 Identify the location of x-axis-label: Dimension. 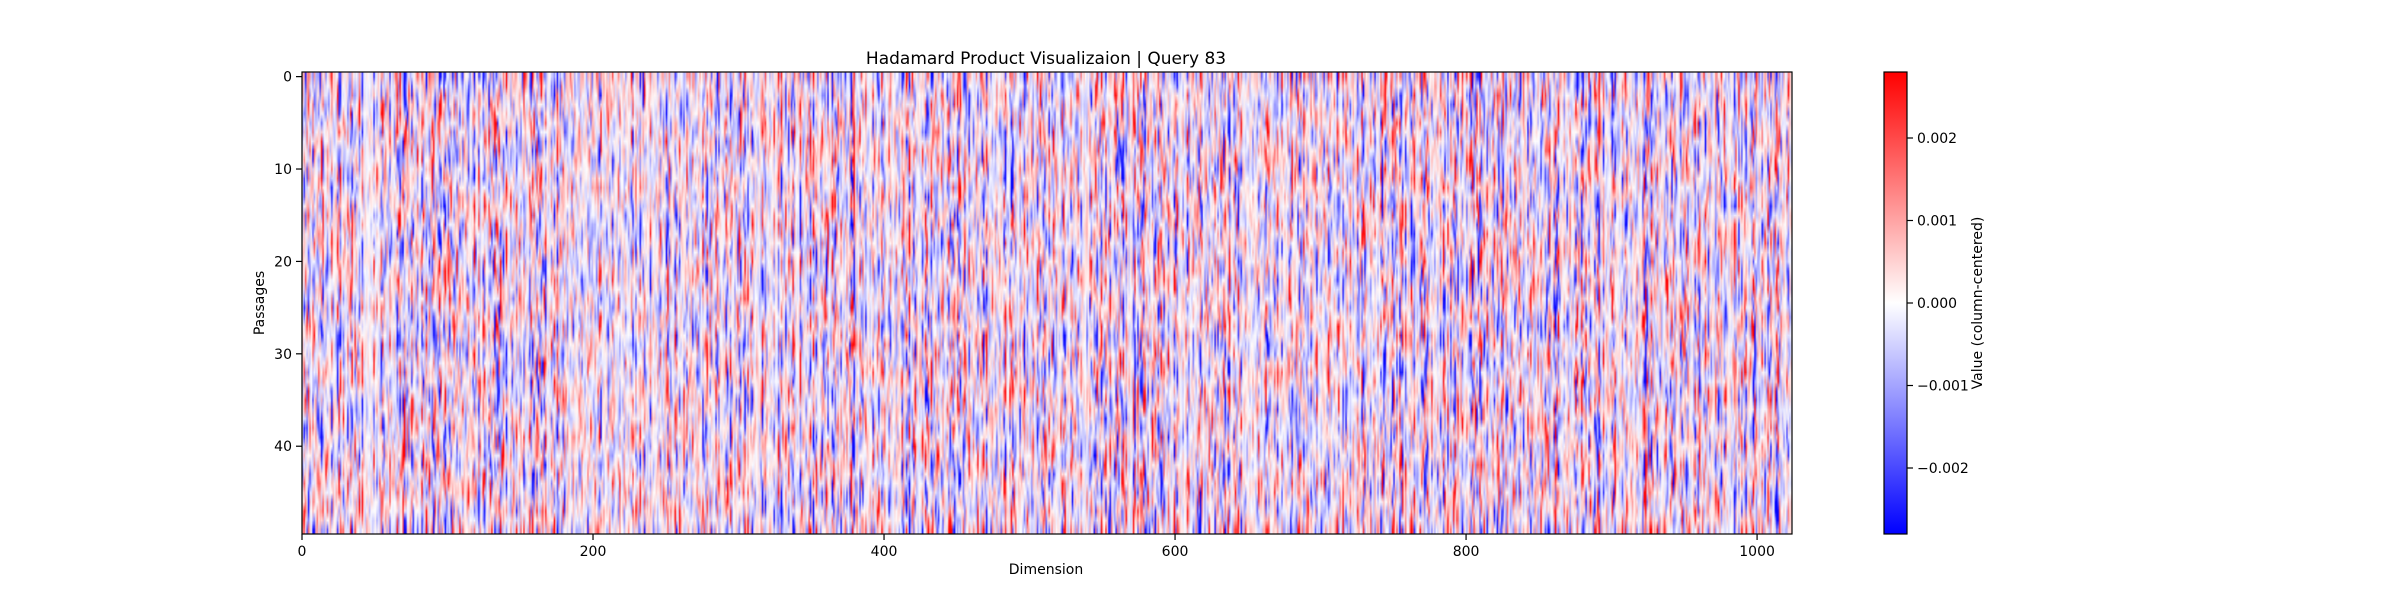
(1046, 570).